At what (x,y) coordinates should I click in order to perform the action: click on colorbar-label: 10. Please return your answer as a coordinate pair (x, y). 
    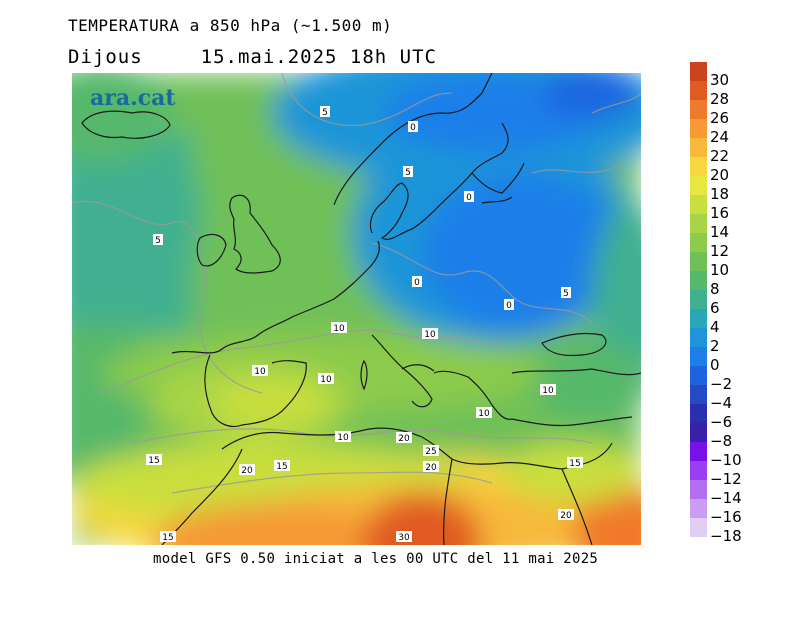
    Looking at the image, I should click on (720, 270).